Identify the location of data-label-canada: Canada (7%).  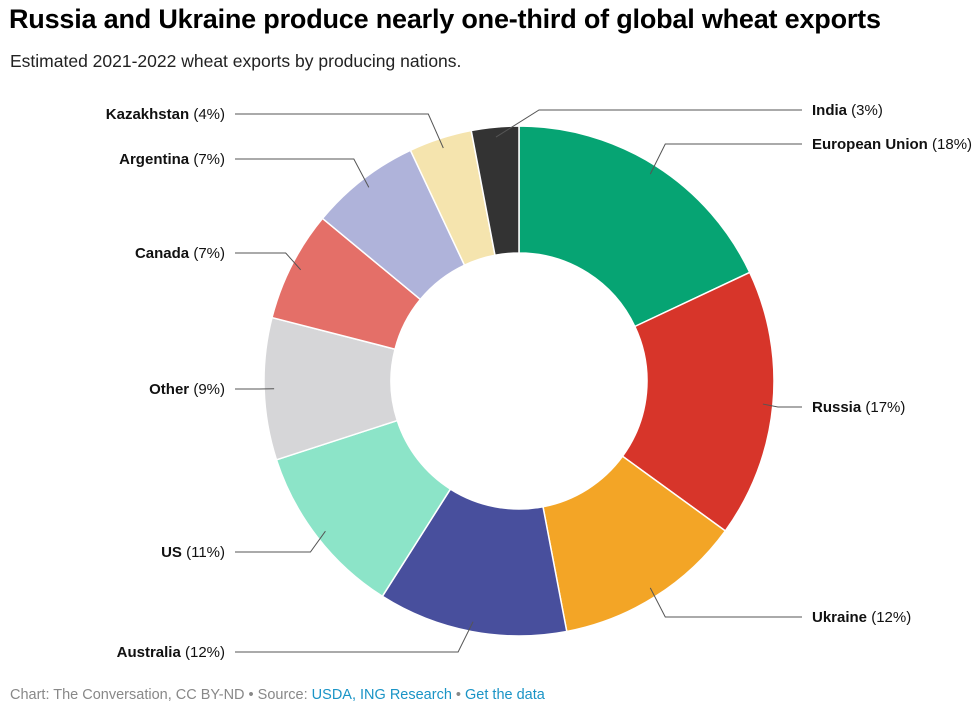
(180, 253).